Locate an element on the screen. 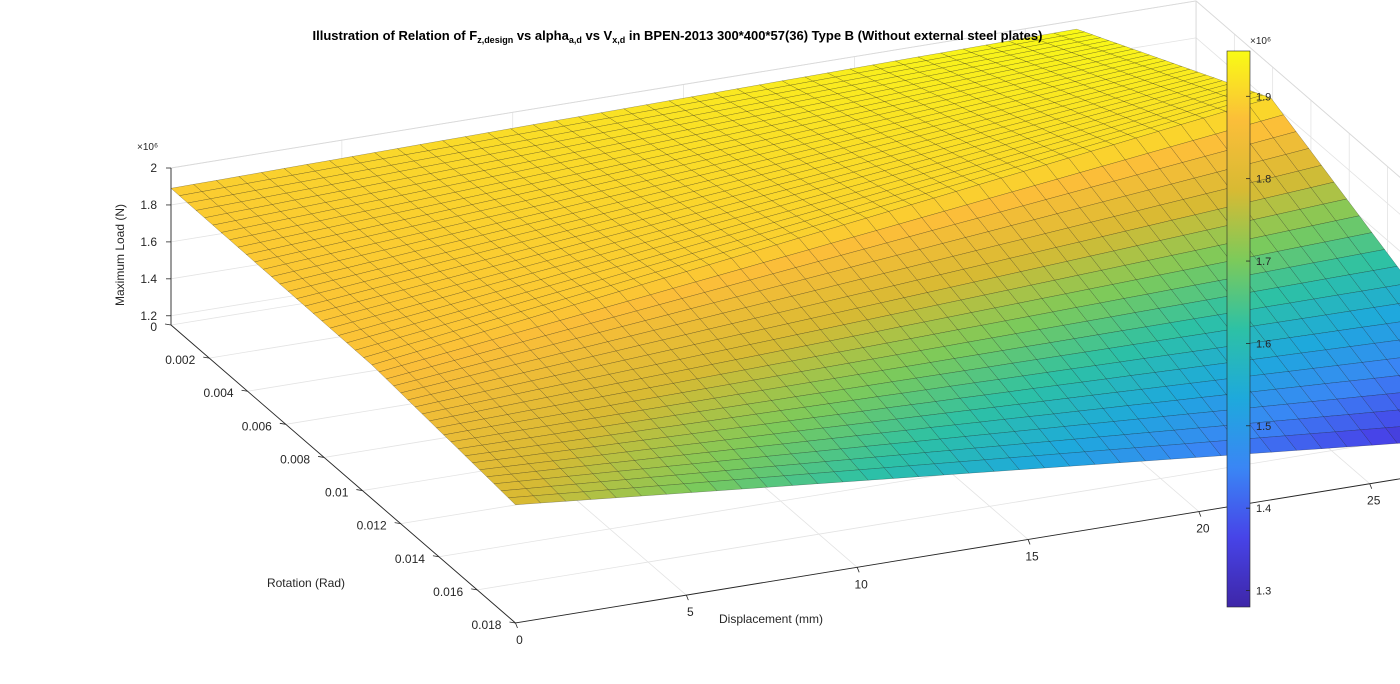 The image size is (1400, 684). title-subscript-3: x,d is located at coordinates (619, 40).